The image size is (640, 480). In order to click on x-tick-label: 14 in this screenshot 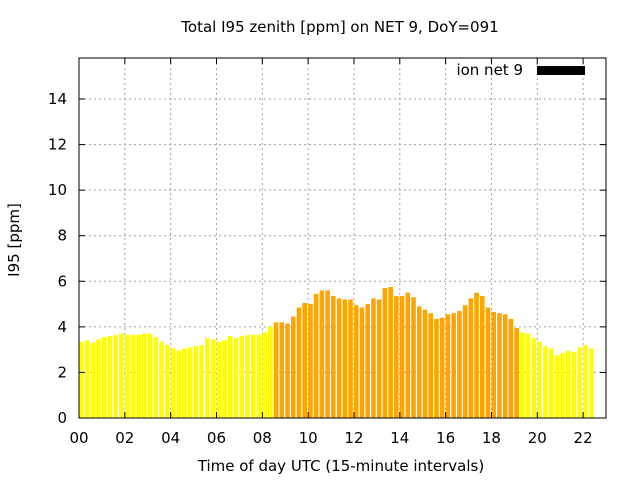, I will do `click(399, 438)`.